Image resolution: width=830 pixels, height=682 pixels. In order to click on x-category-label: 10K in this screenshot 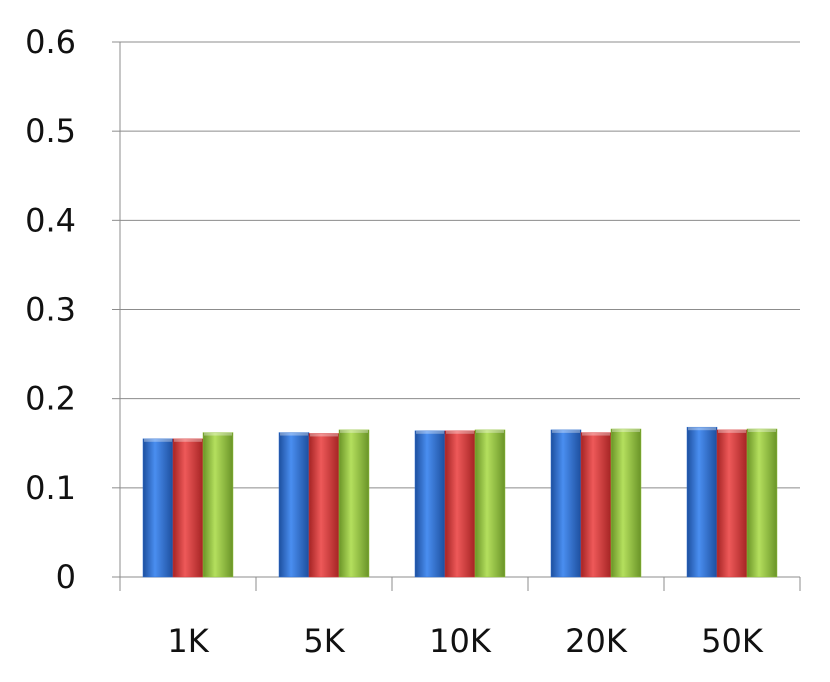, I will do `click(460, 641)`.